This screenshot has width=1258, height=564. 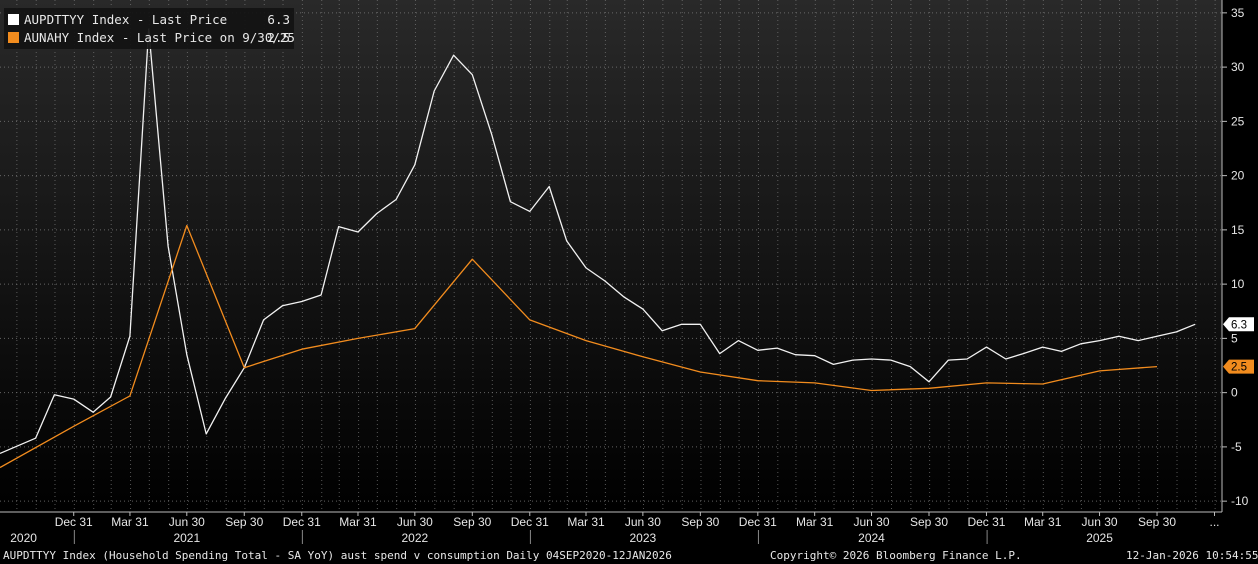 What do you see at coordinates (896, 555) in the screenshot?
I see `copyright: Copyright© 2026 Bloomberg Finance L.P.` at bounding box center [896, 555].